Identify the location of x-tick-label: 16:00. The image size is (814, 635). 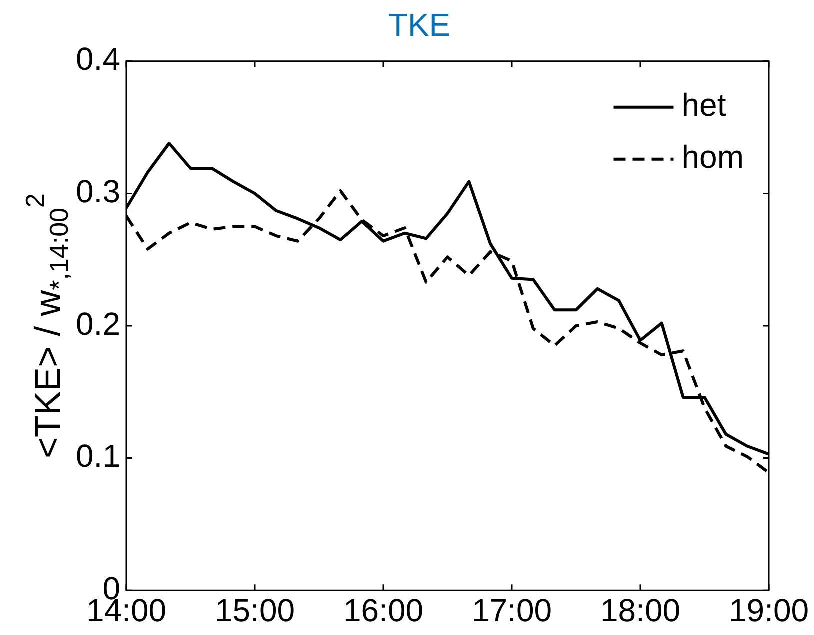
(383, 610).